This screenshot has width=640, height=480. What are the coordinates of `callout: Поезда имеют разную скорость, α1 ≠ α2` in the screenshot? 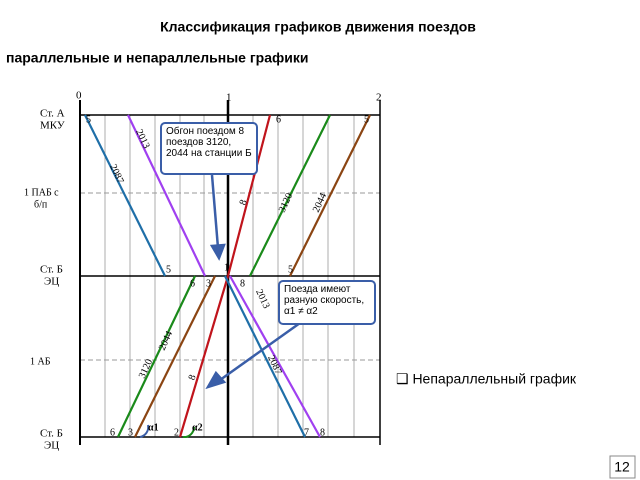 It's located at (327, 302).